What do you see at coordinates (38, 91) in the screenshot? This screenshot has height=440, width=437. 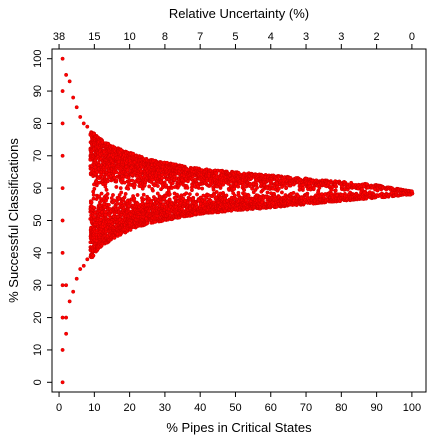 I see `y-tick-label: 90` at bounding box center [38, 91].